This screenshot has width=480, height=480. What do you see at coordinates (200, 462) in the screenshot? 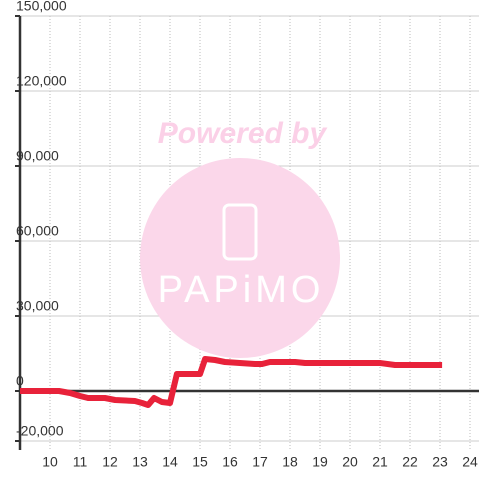
I see `x-tick-label: 15` at bounding box center [200, 462].